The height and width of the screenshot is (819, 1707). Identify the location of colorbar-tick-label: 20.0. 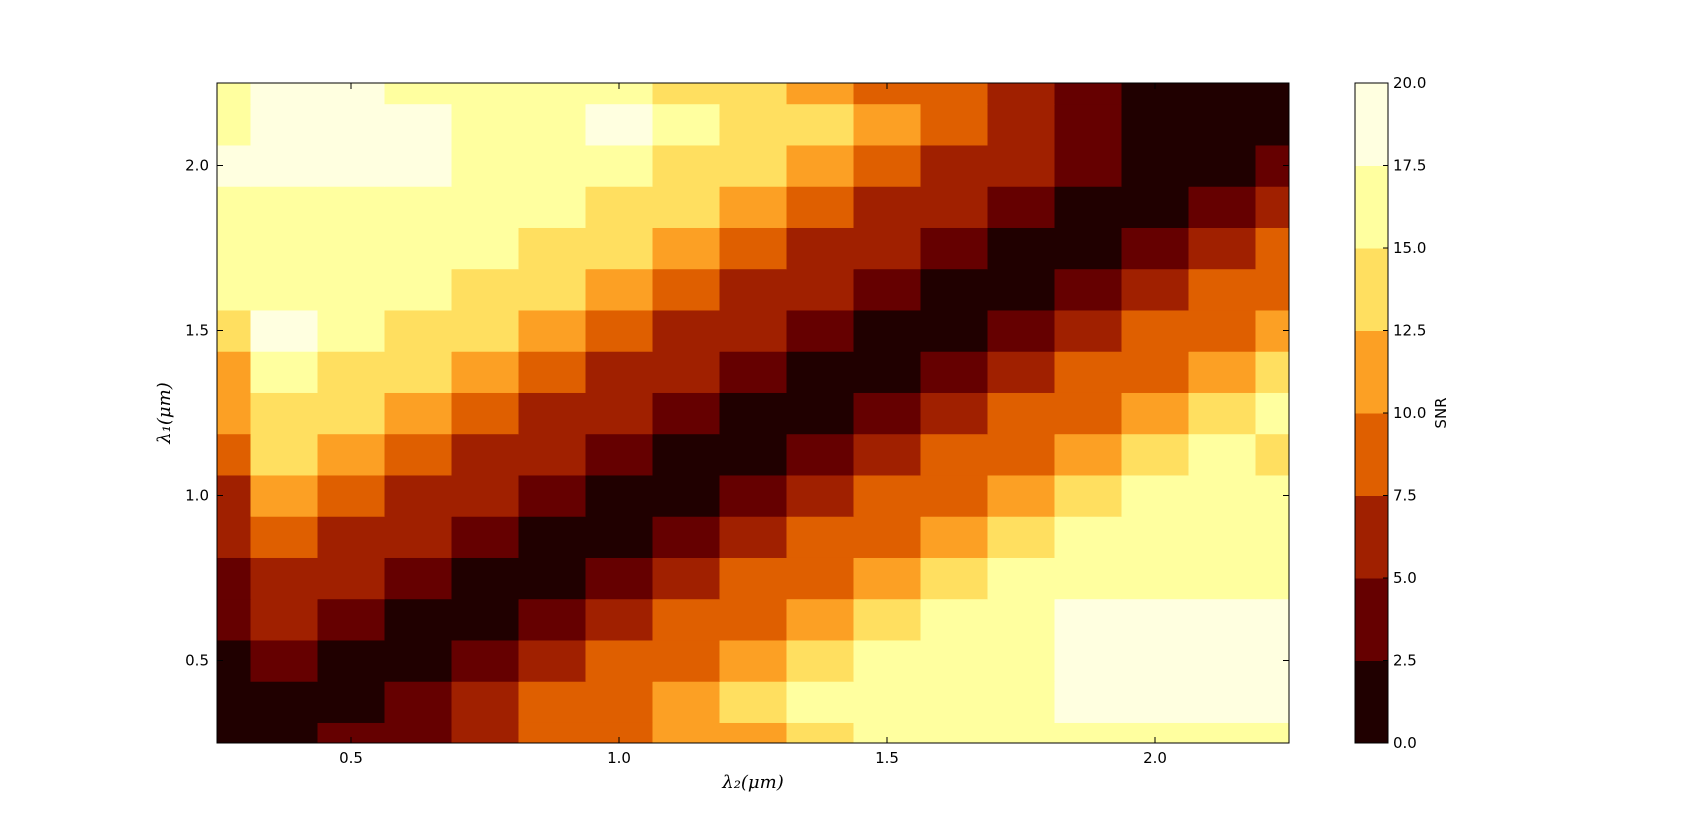
(1409, 83).